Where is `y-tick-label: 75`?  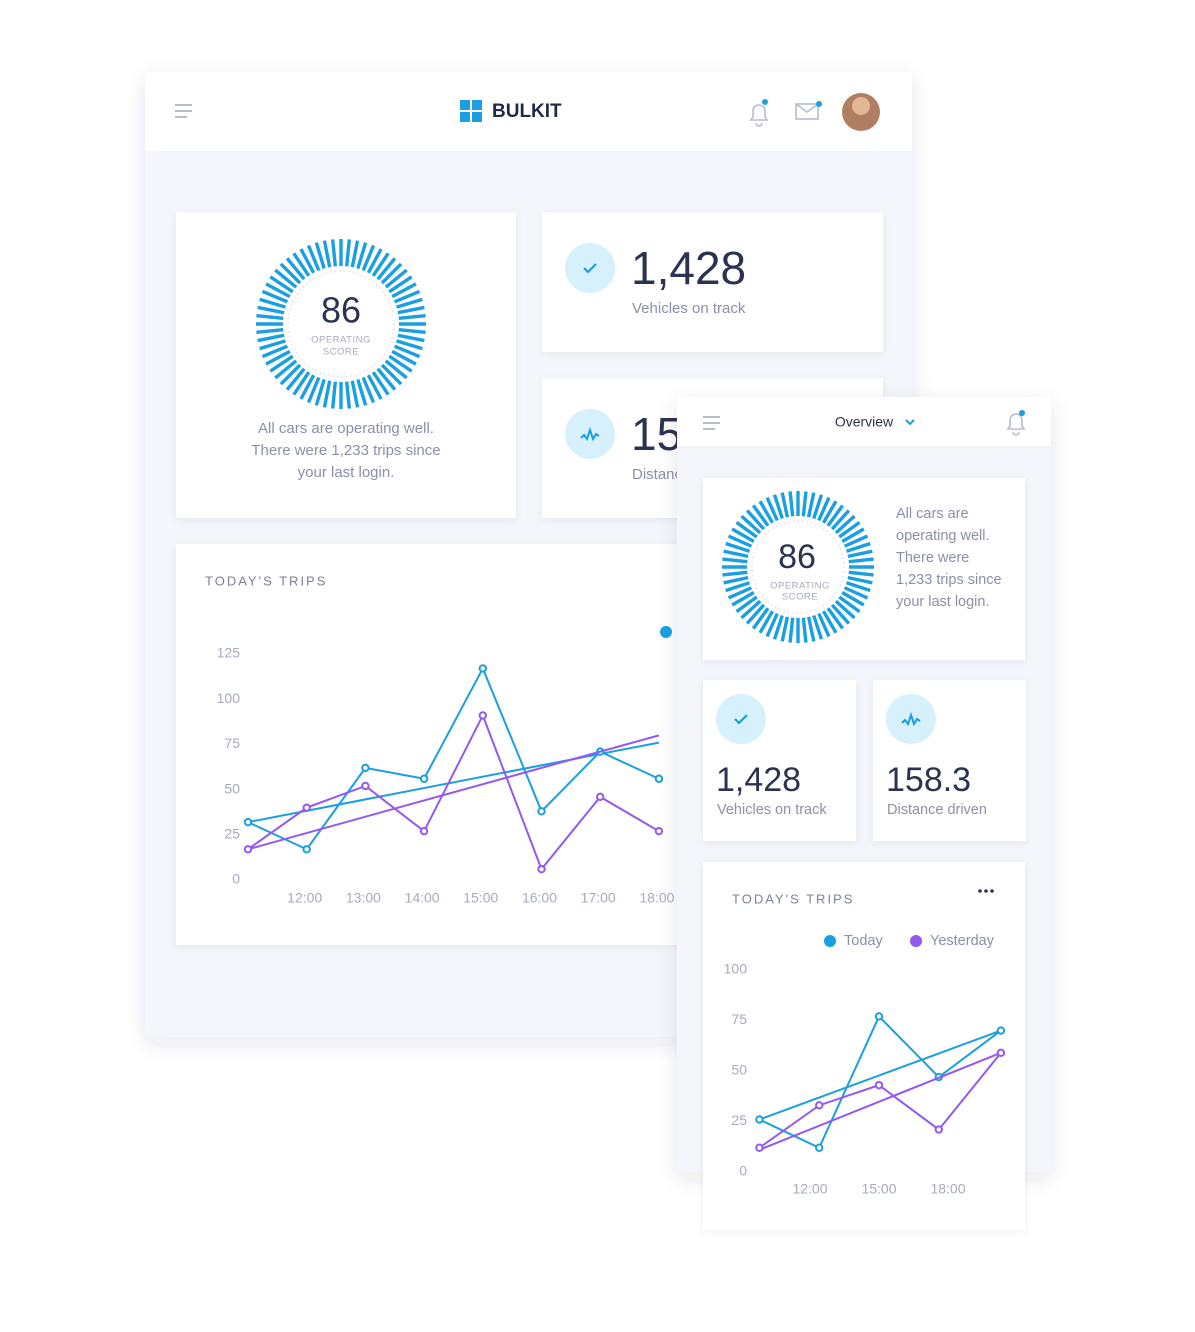 y-tick-label: 75 is located at coordinates (739, 1019).